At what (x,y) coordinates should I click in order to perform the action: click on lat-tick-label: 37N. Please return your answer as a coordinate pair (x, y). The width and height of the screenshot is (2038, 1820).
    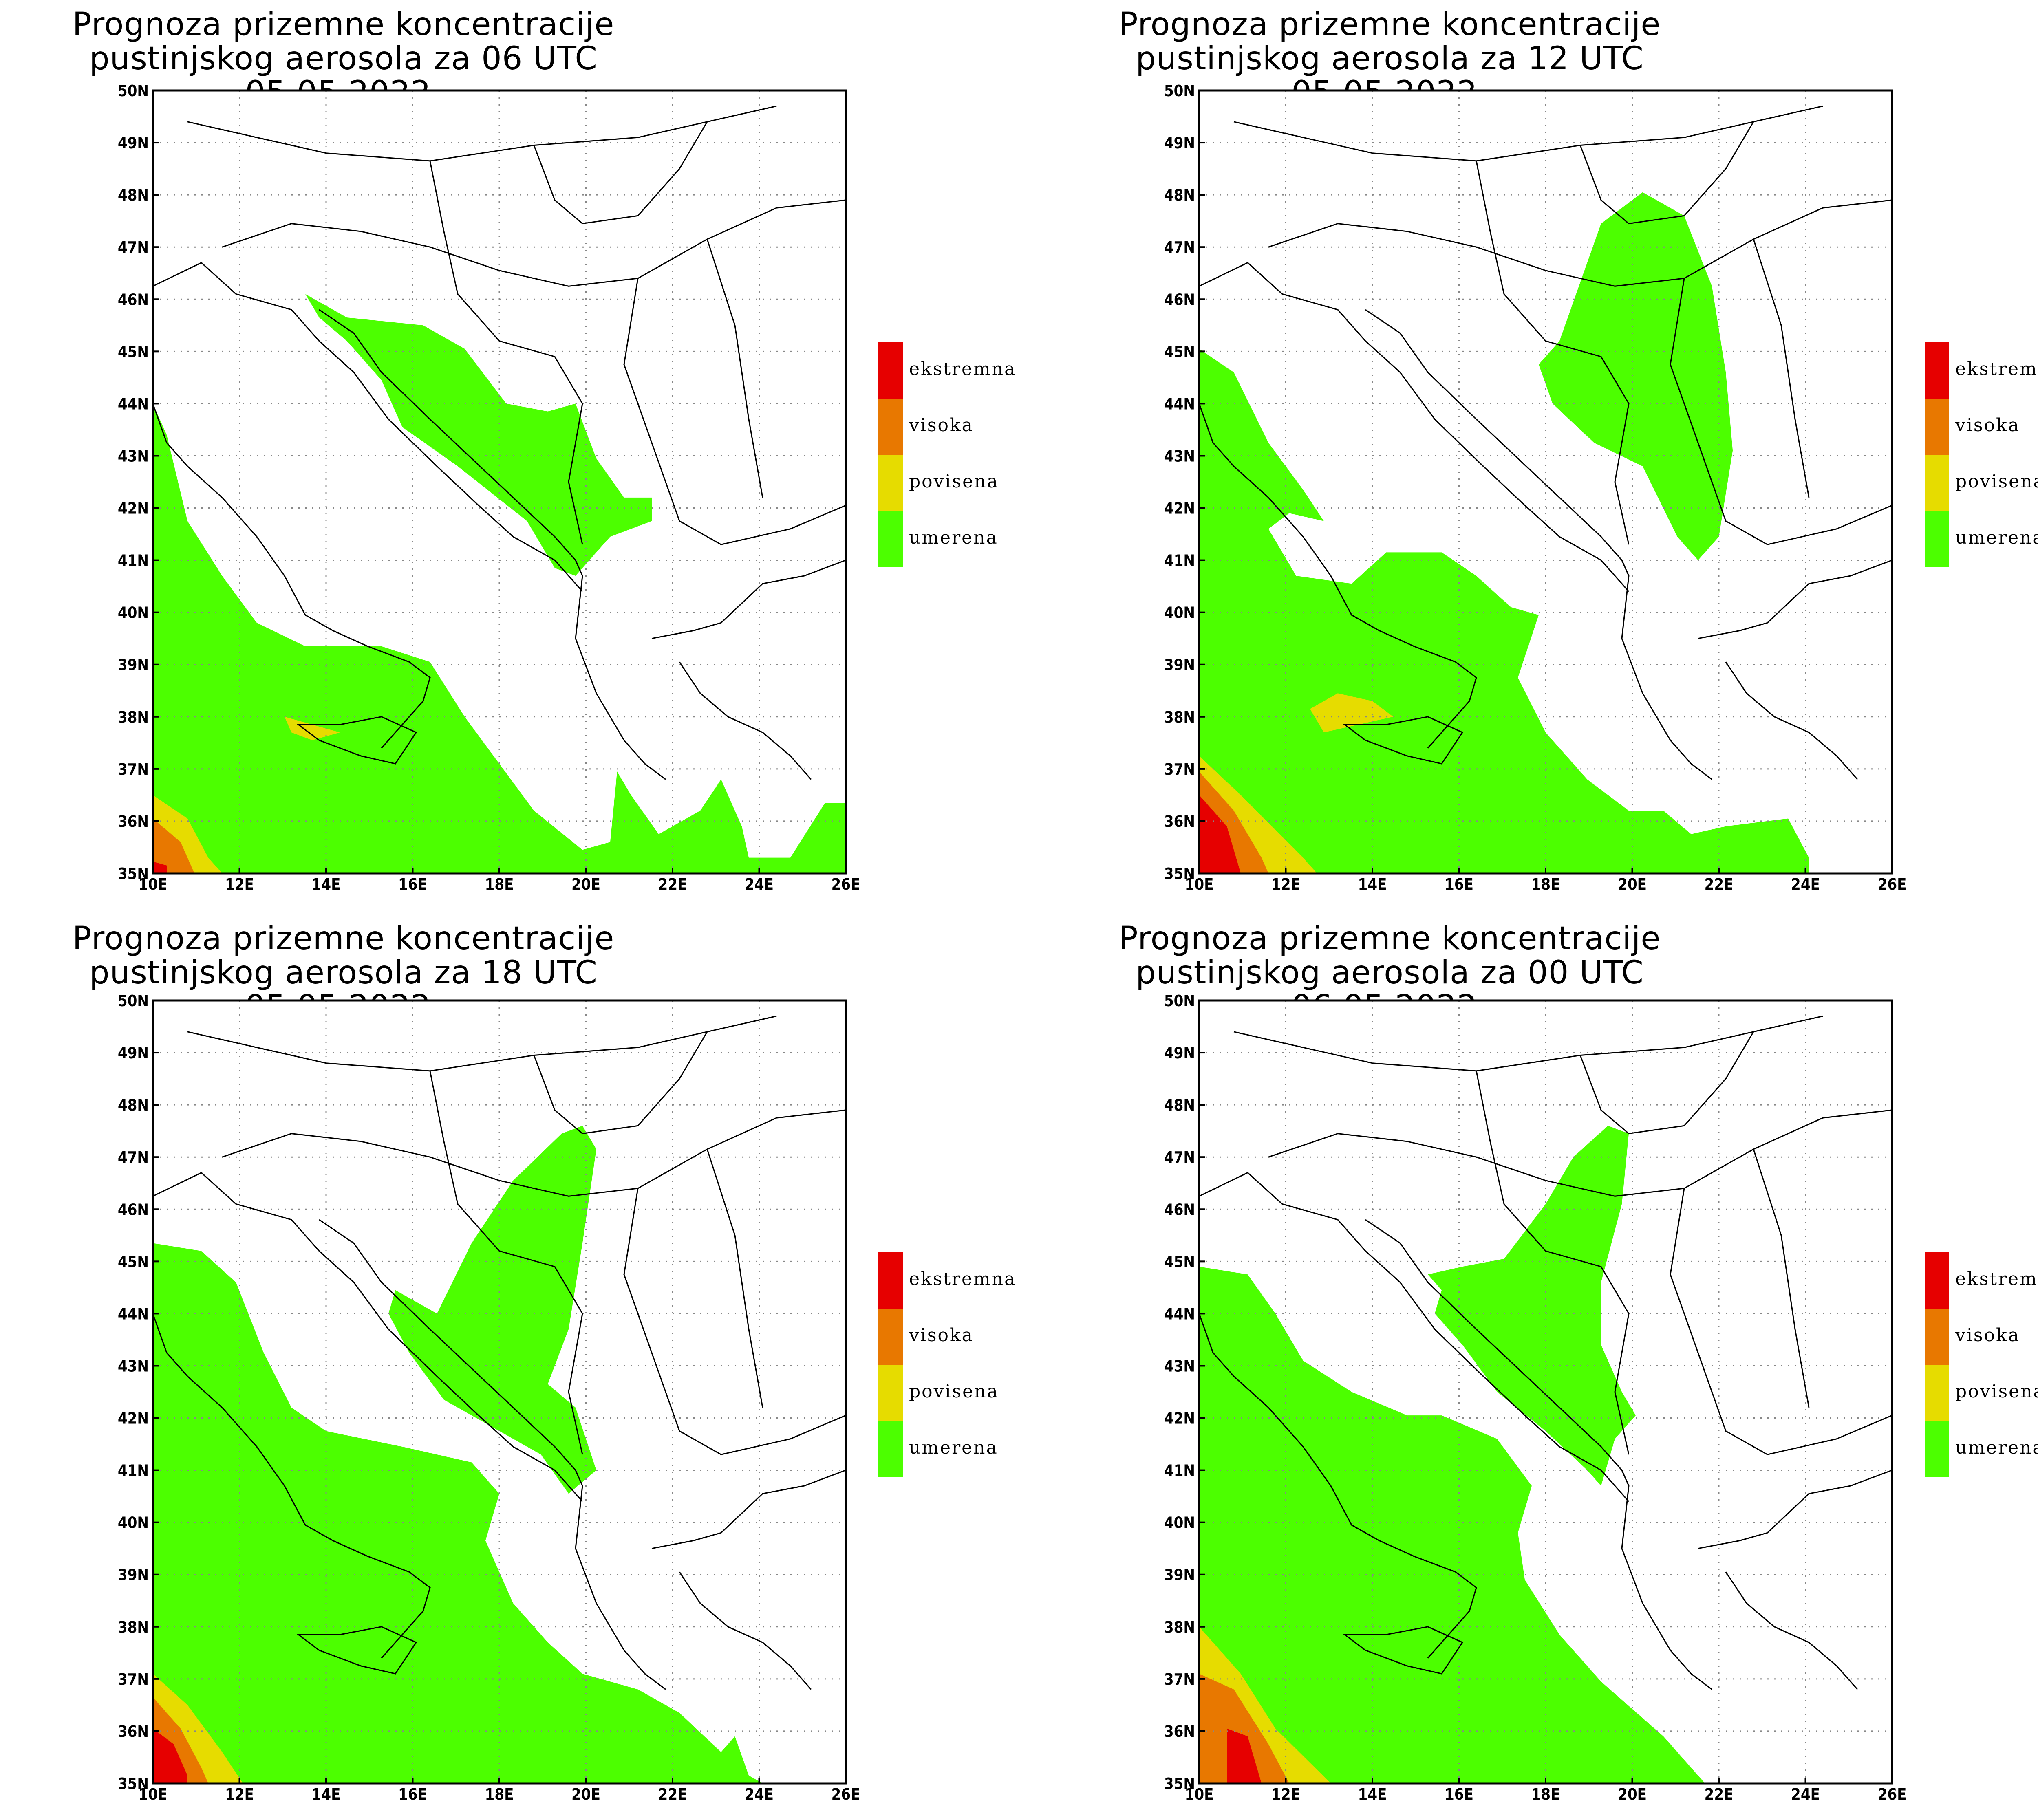
    Looking at the image, I should click on (1180, 769).